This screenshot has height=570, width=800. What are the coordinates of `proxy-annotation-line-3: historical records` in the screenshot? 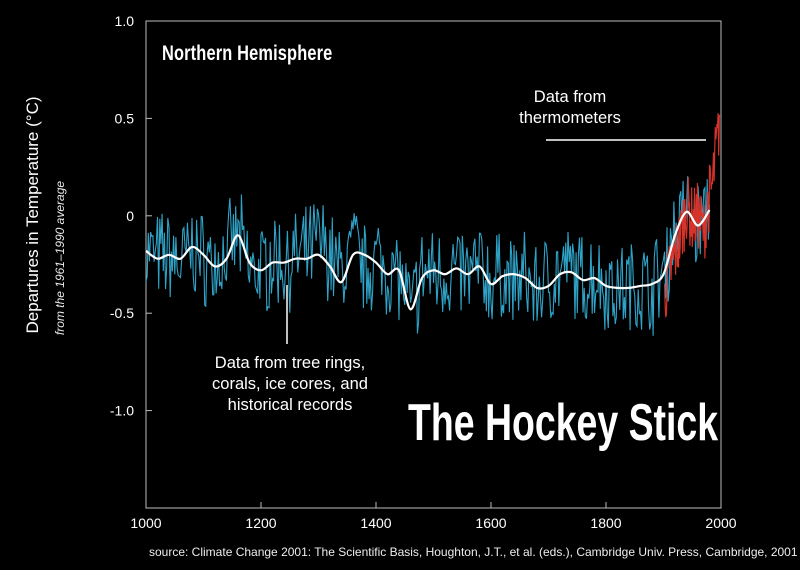 It's located at (290, 405).